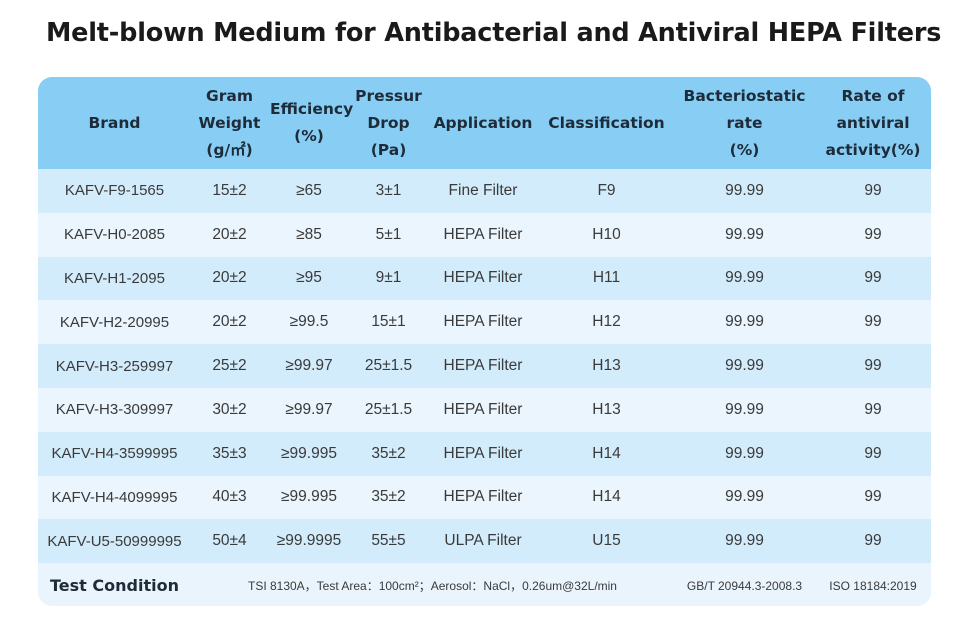  I want to click on header-gram-weight: Gram Weight (g/㎡), so click(229, 122).